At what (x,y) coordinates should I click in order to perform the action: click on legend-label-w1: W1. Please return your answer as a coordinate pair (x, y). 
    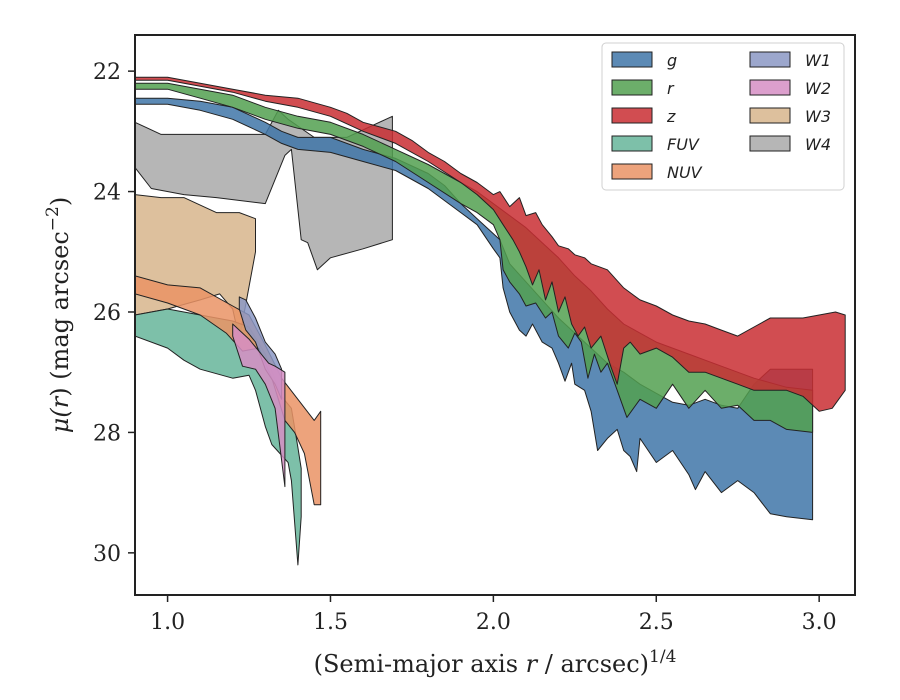
    Looking at the image, I should click on (818, 60).